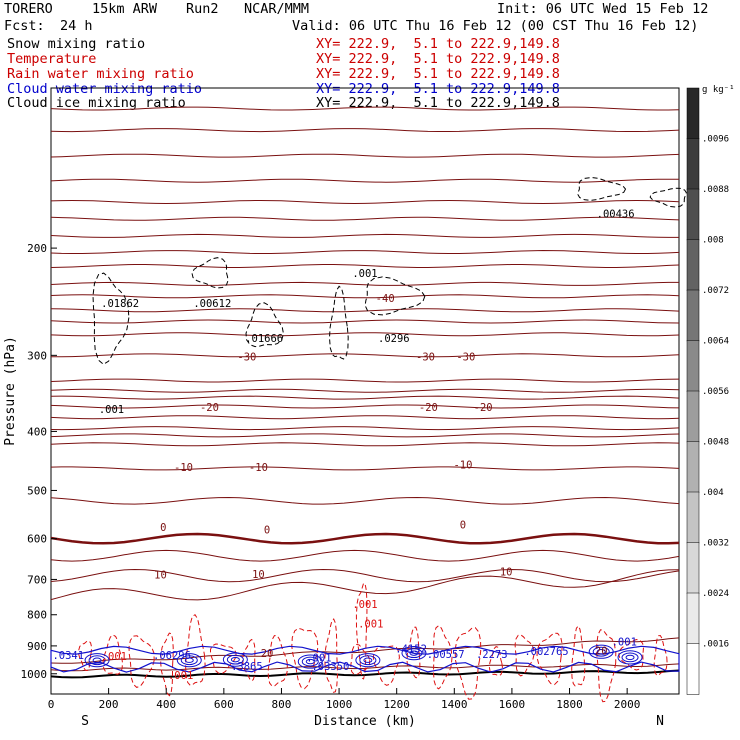 This screenshot has height=740, width=740. I want to click on legend-snow-label: Snow mixing ratio, so click(76, 44).